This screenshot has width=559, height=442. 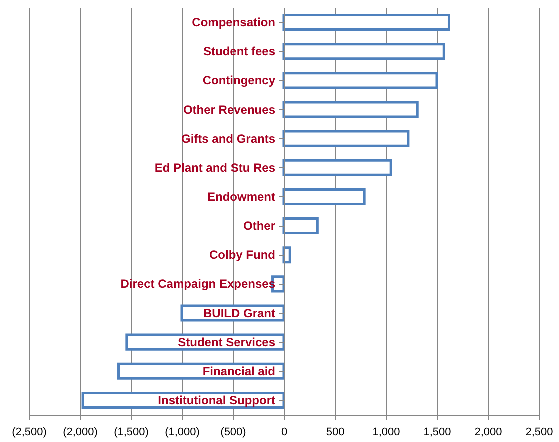 I want to click on y-tick-label: Ed Plant and Stu Res, so click(x=215, y=167).